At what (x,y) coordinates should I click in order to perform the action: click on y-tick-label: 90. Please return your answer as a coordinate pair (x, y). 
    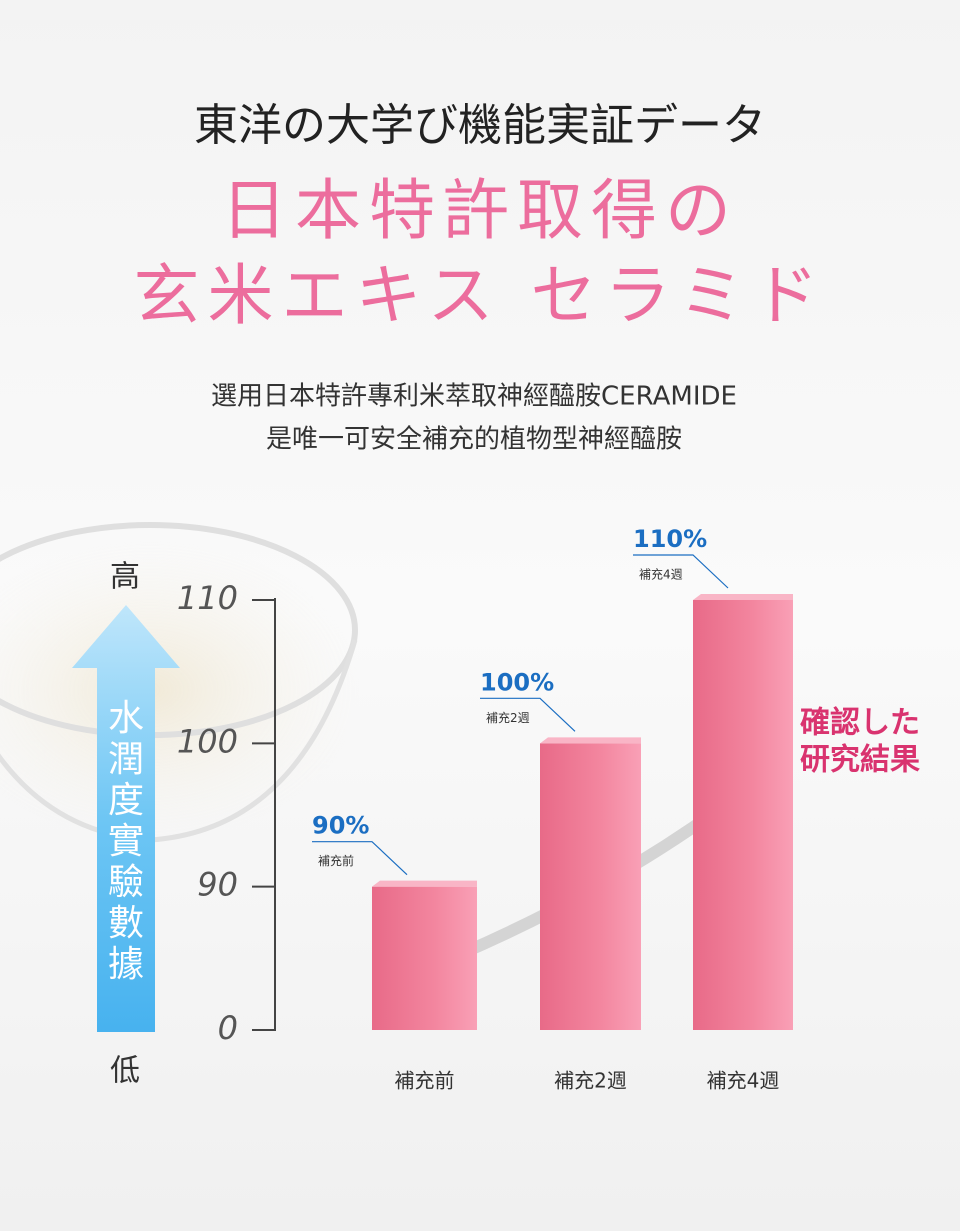
    Looking at the image, I should click on (217, 885).